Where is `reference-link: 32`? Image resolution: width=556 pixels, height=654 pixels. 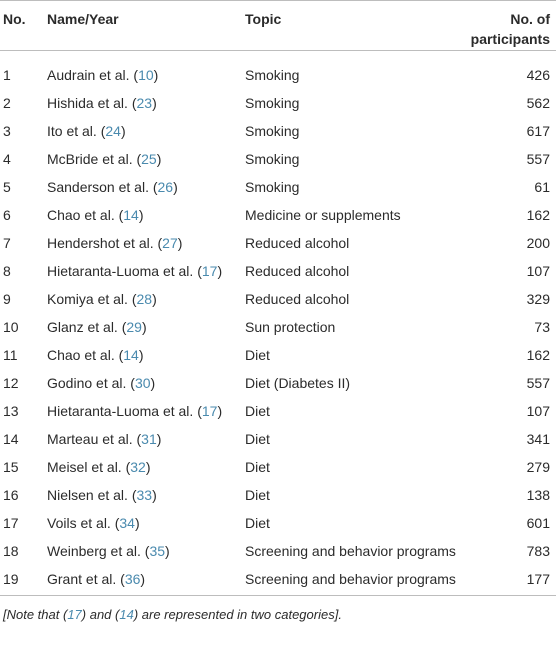 reference-link: 32 is located at coordinates (138, 467).